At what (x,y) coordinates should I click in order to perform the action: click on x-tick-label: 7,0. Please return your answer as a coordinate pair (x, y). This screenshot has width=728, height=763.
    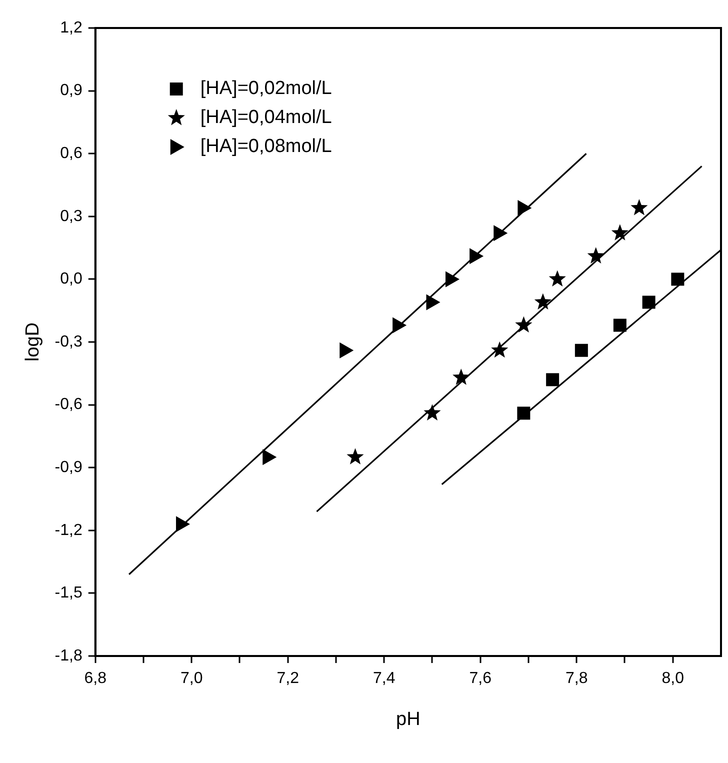
    Looking at the image, I should click on (191, 679).